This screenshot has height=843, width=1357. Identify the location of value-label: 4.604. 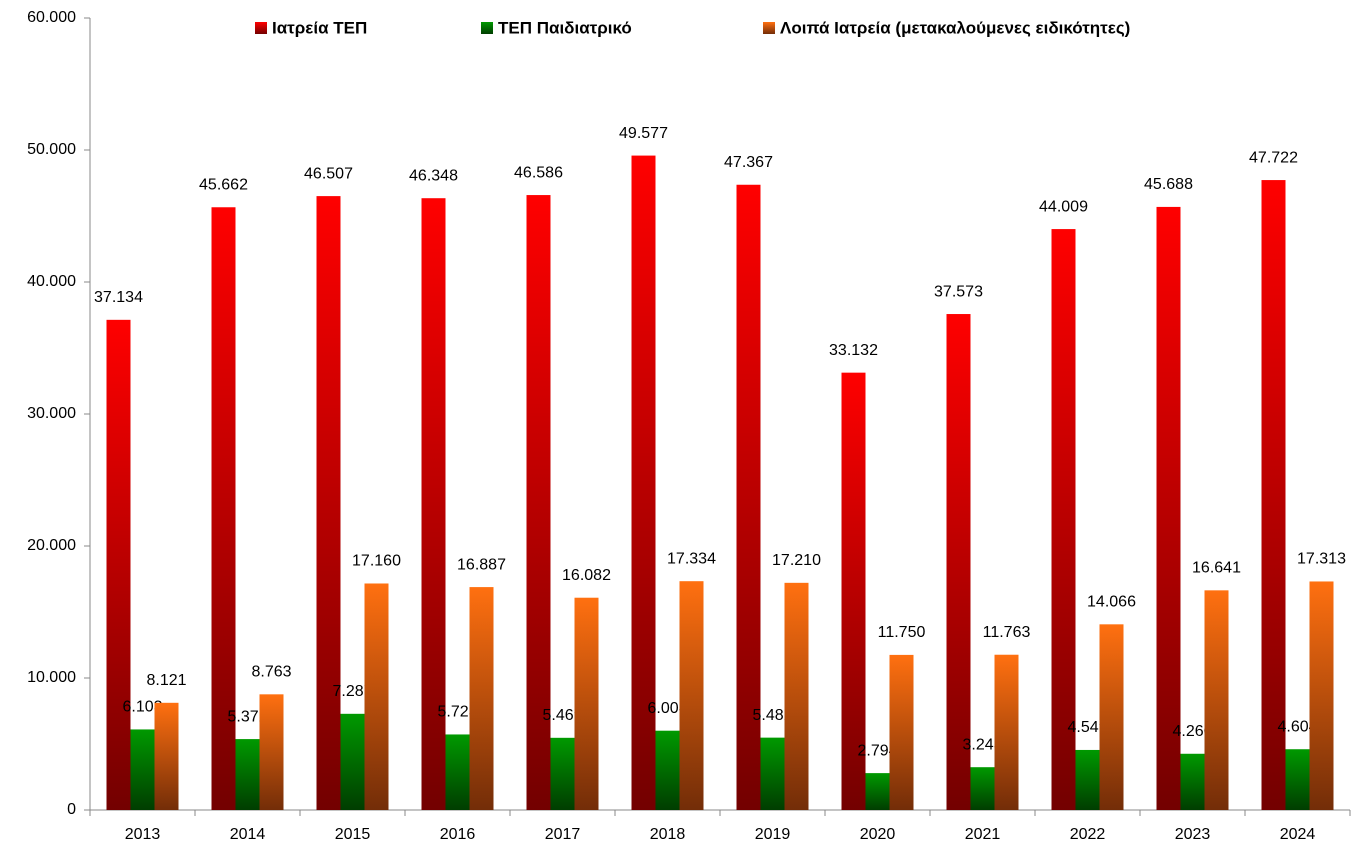
(1297, 726).